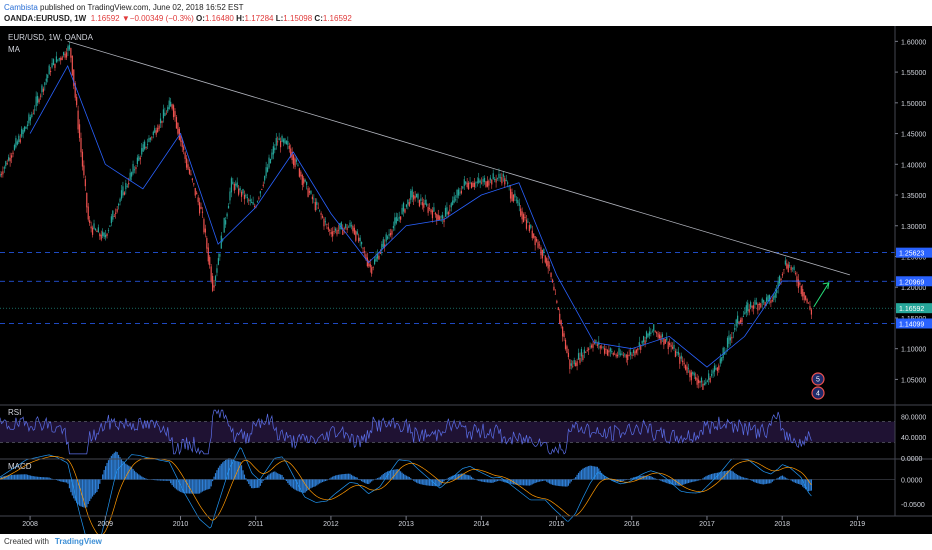 Image resolution: width=932 pixels, height=550 pixels. Describe the element at coordinates (818, 393) in the screenshot. I see `marker-4: 4` at that location.